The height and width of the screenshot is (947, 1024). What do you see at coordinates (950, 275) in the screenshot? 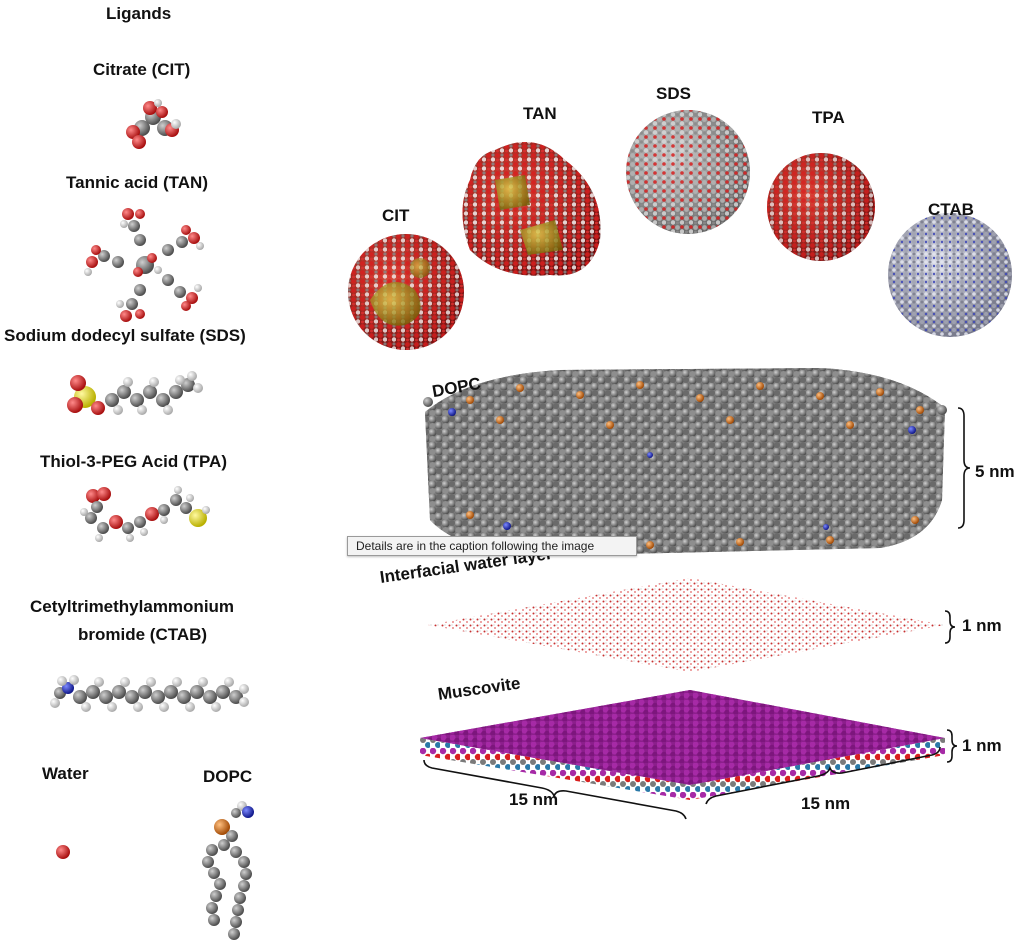
I see `nanoparticle-ctab` at bounding box center [950, 275].